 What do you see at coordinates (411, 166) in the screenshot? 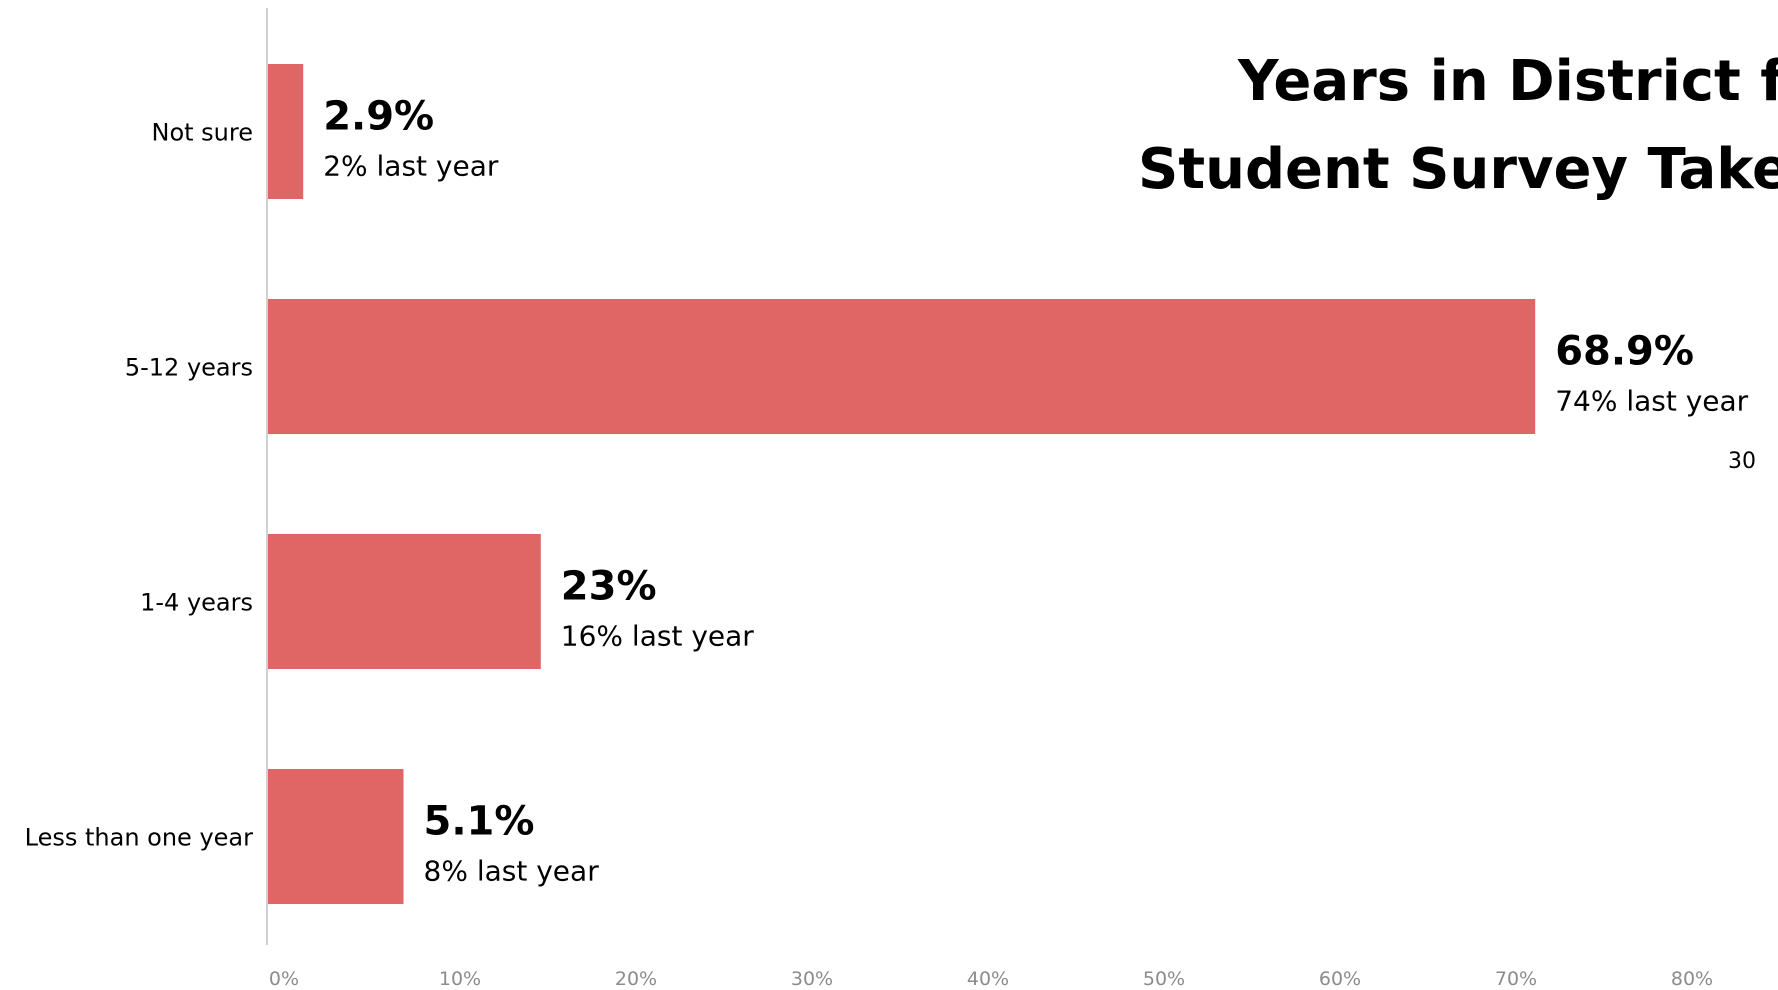
I see `last-year-label-not-sure: 2% last year` at bounding box center [411, 166].